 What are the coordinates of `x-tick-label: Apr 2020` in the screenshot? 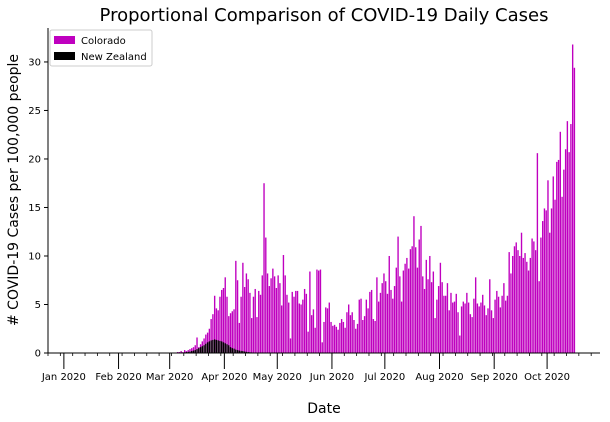 It's located at (224, 377).